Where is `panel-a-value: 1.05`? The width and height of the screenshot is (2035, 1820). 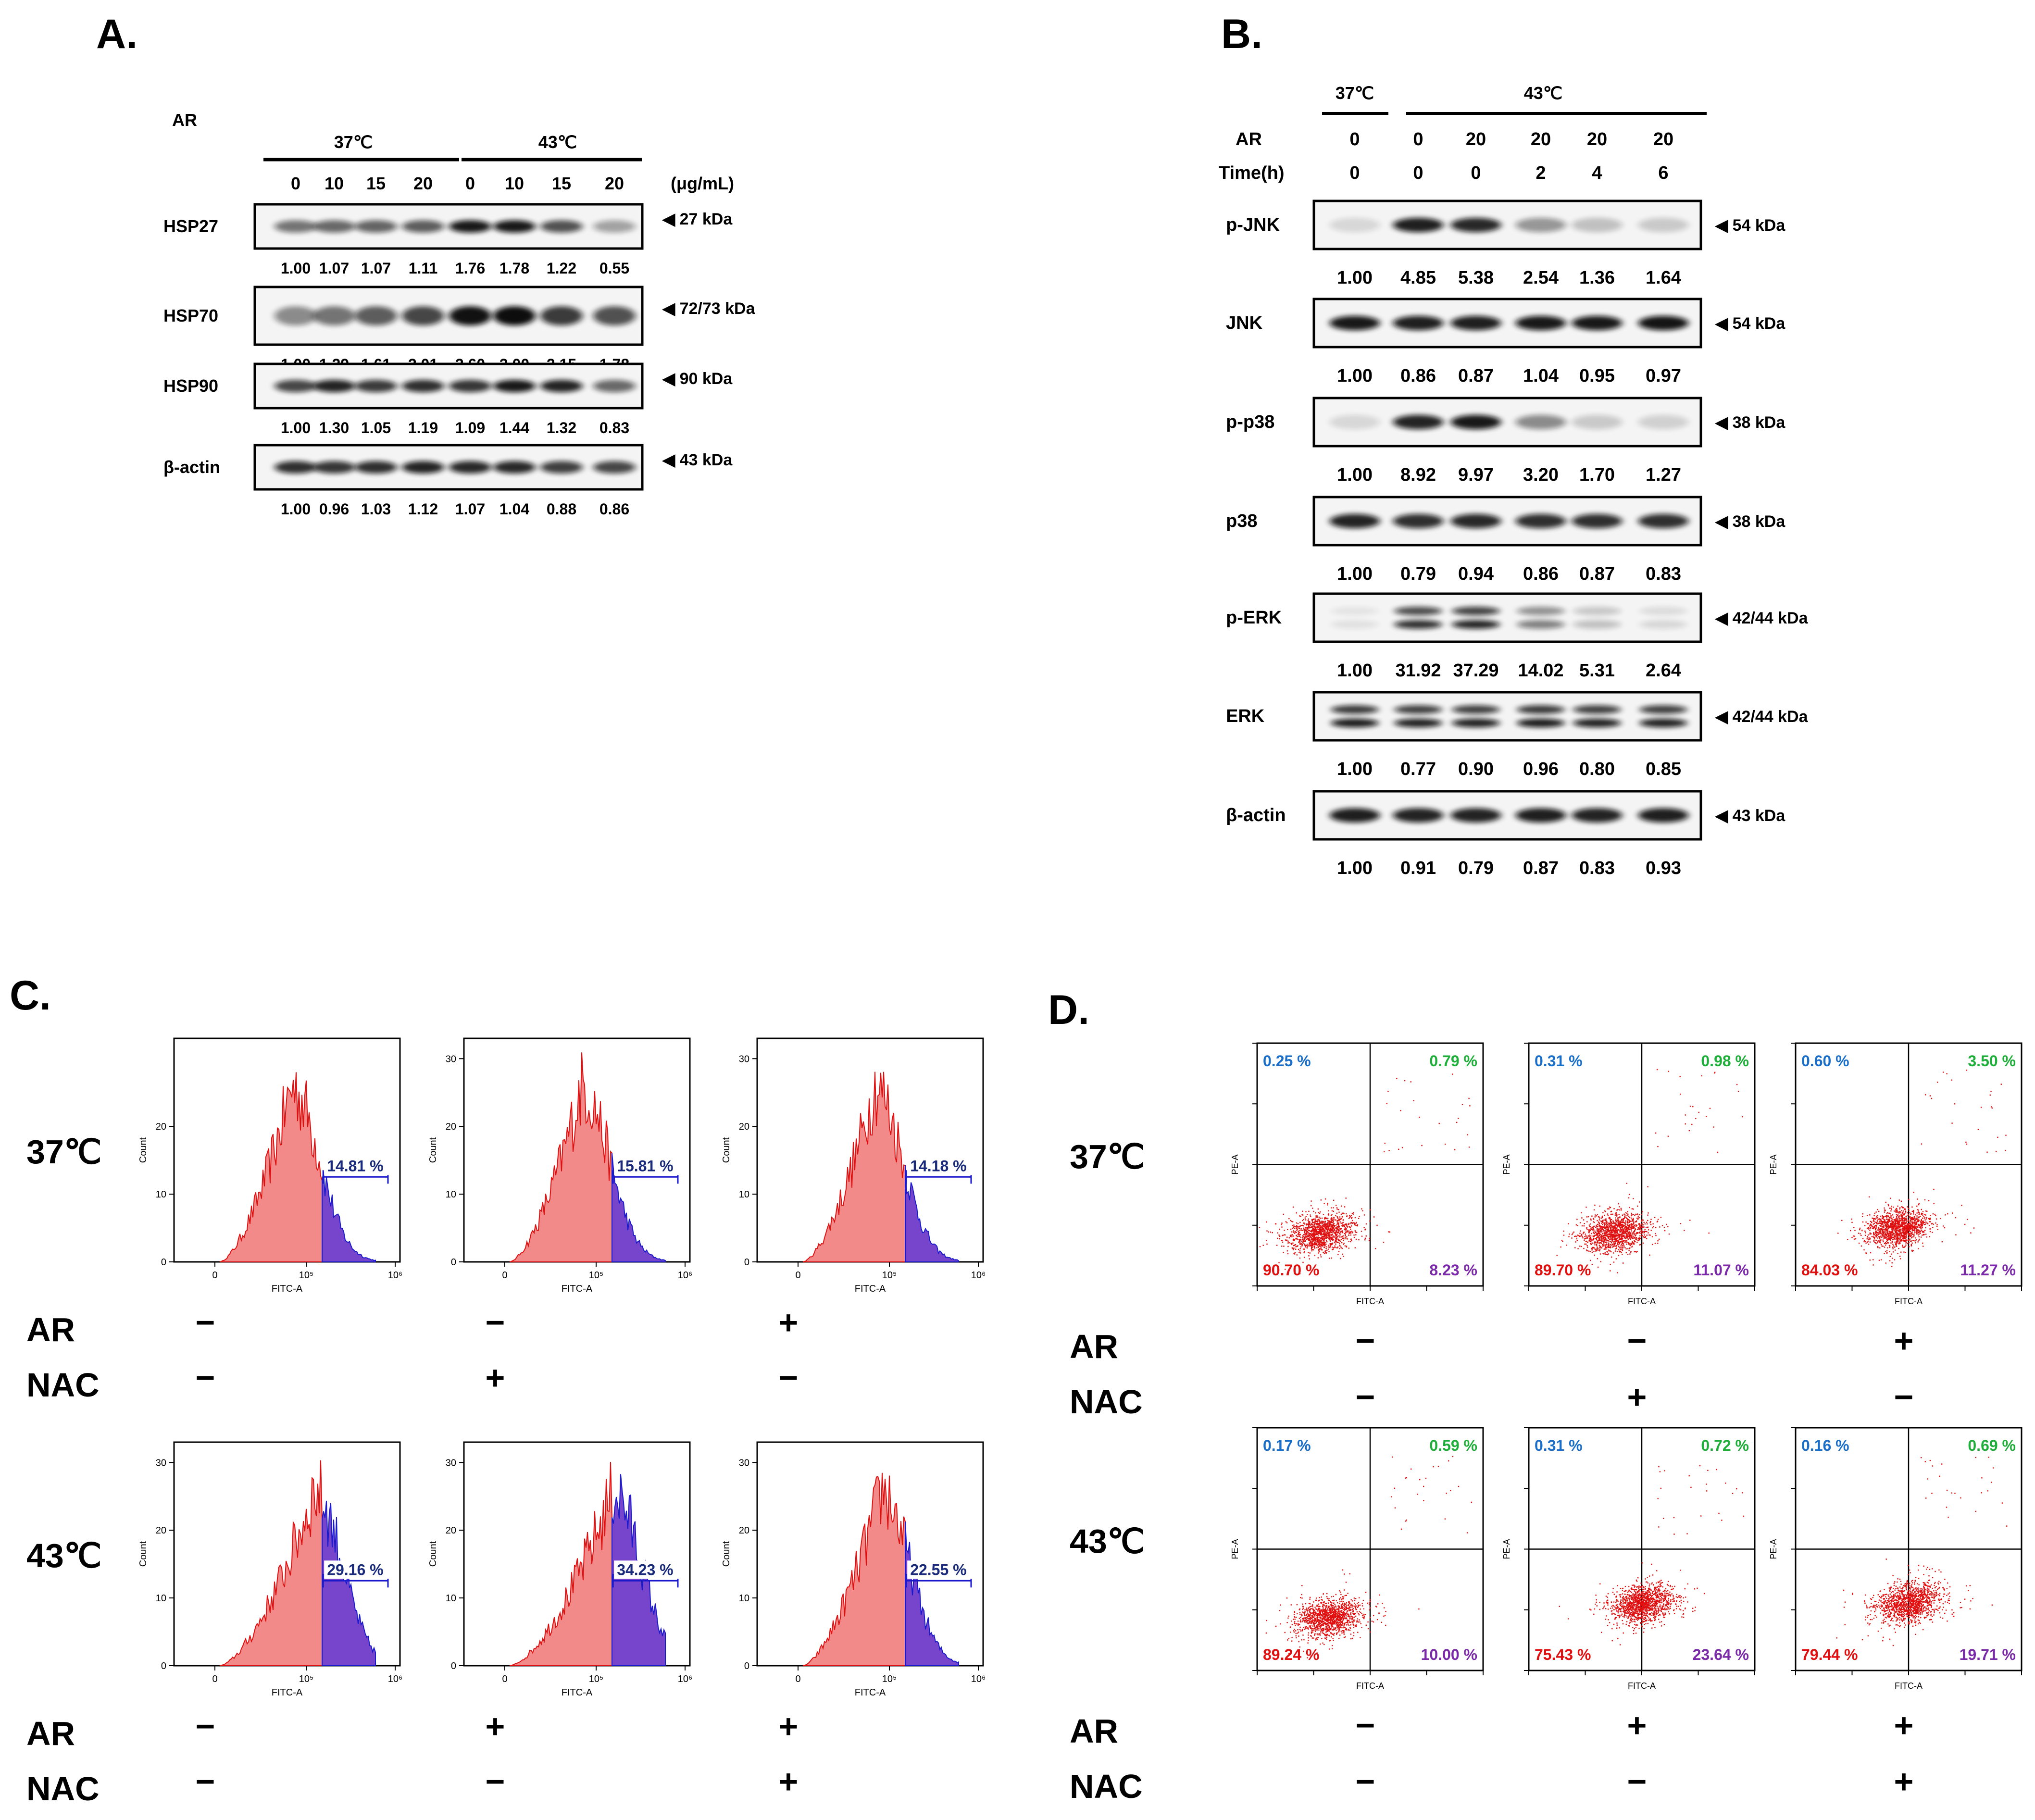 panel-a-value: 1.05 is located at coordinates (376, 428).